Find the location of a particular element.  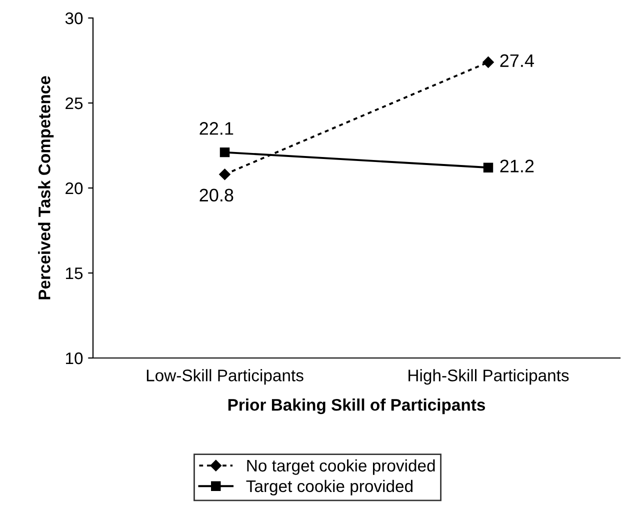

data-label: 22.1 is located at coordinates (217, 128).